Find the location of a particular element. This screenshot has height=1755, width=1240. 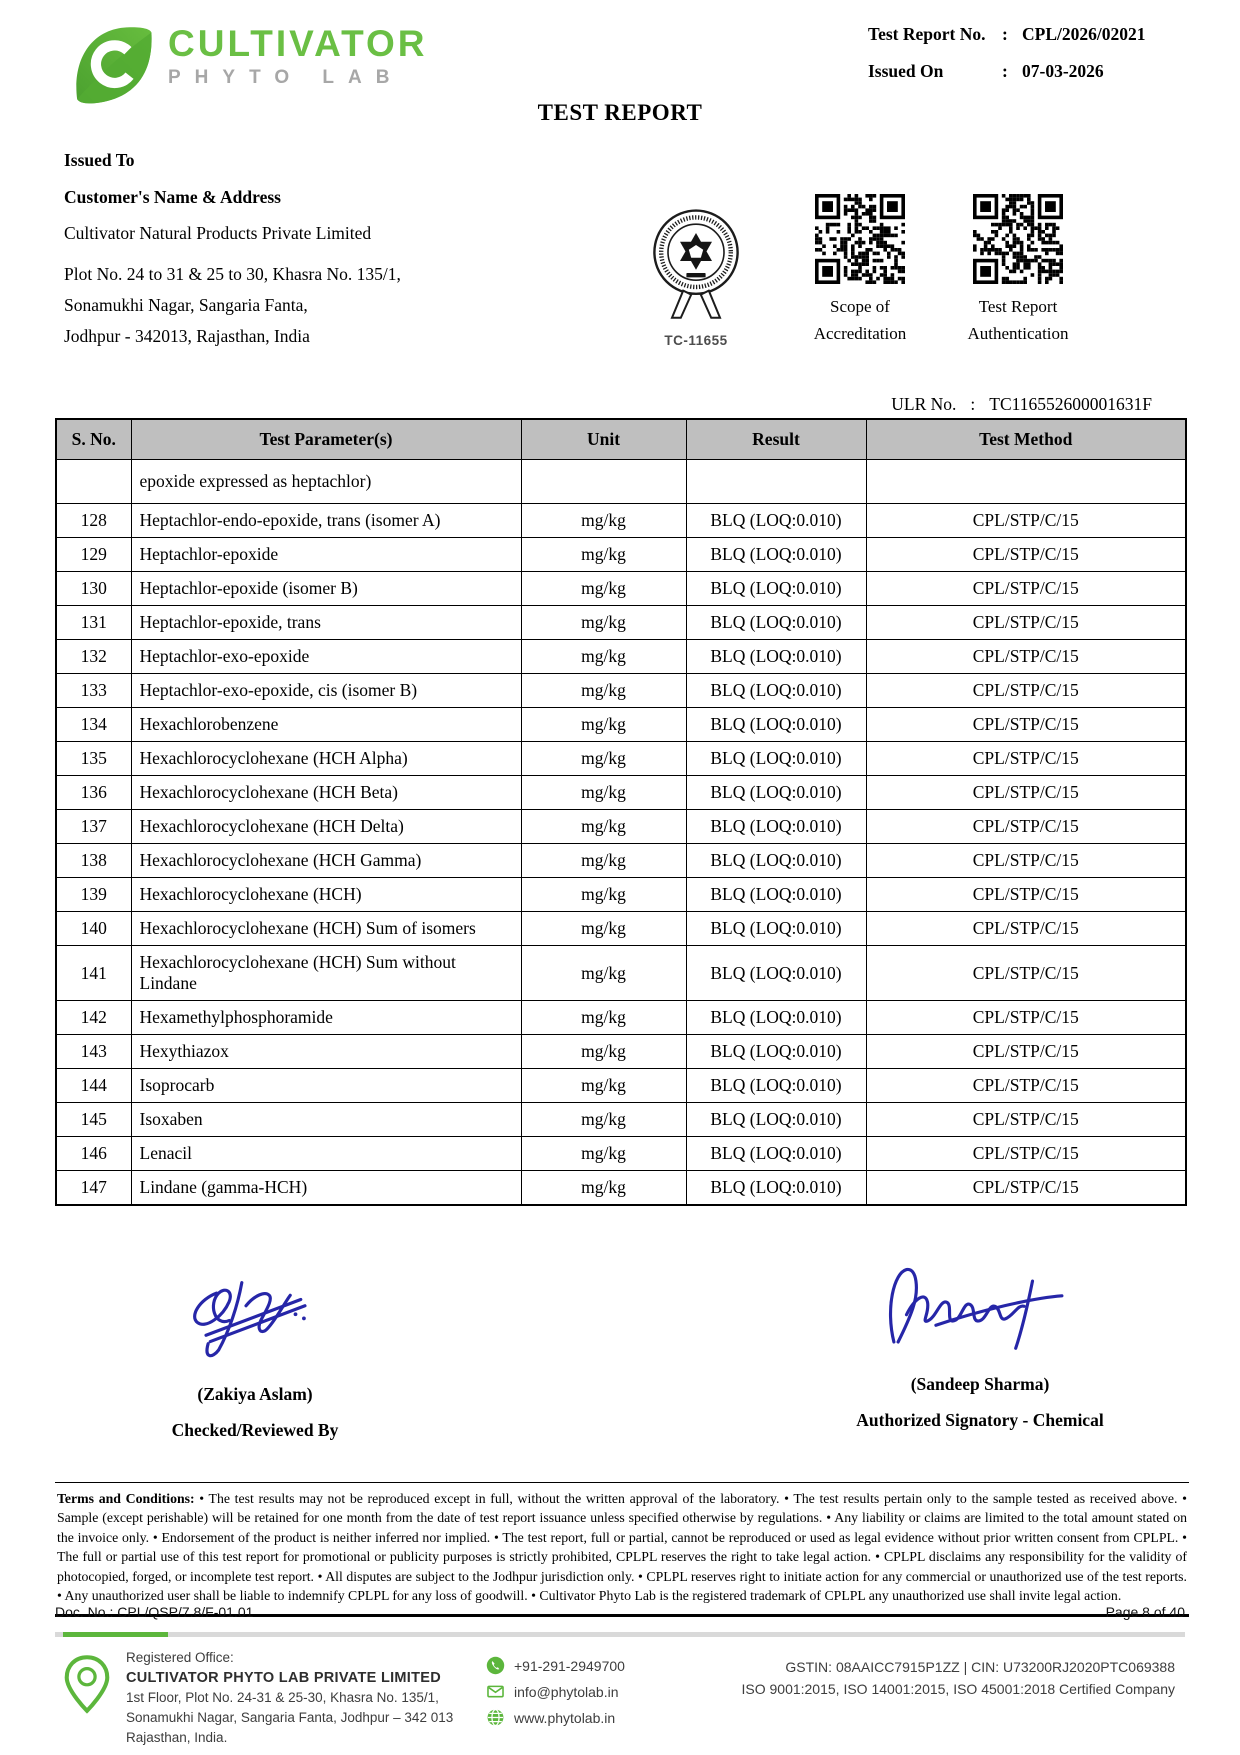

cell-param: Heptachlor-exo-epoxide is located at coordinates (326, 656).